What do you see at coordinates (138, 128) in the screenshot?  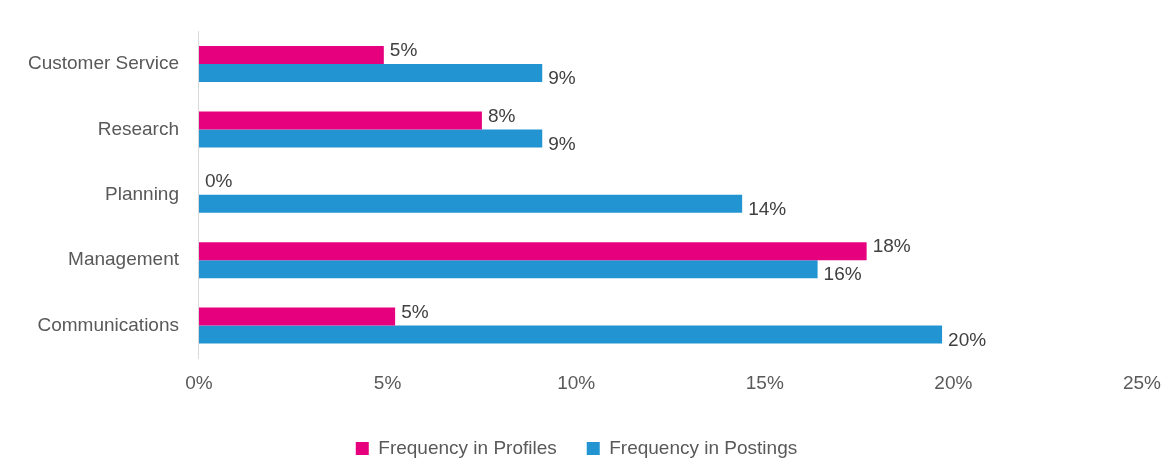 I see `y-tick-label: Research` at bounding box center [138, 128].